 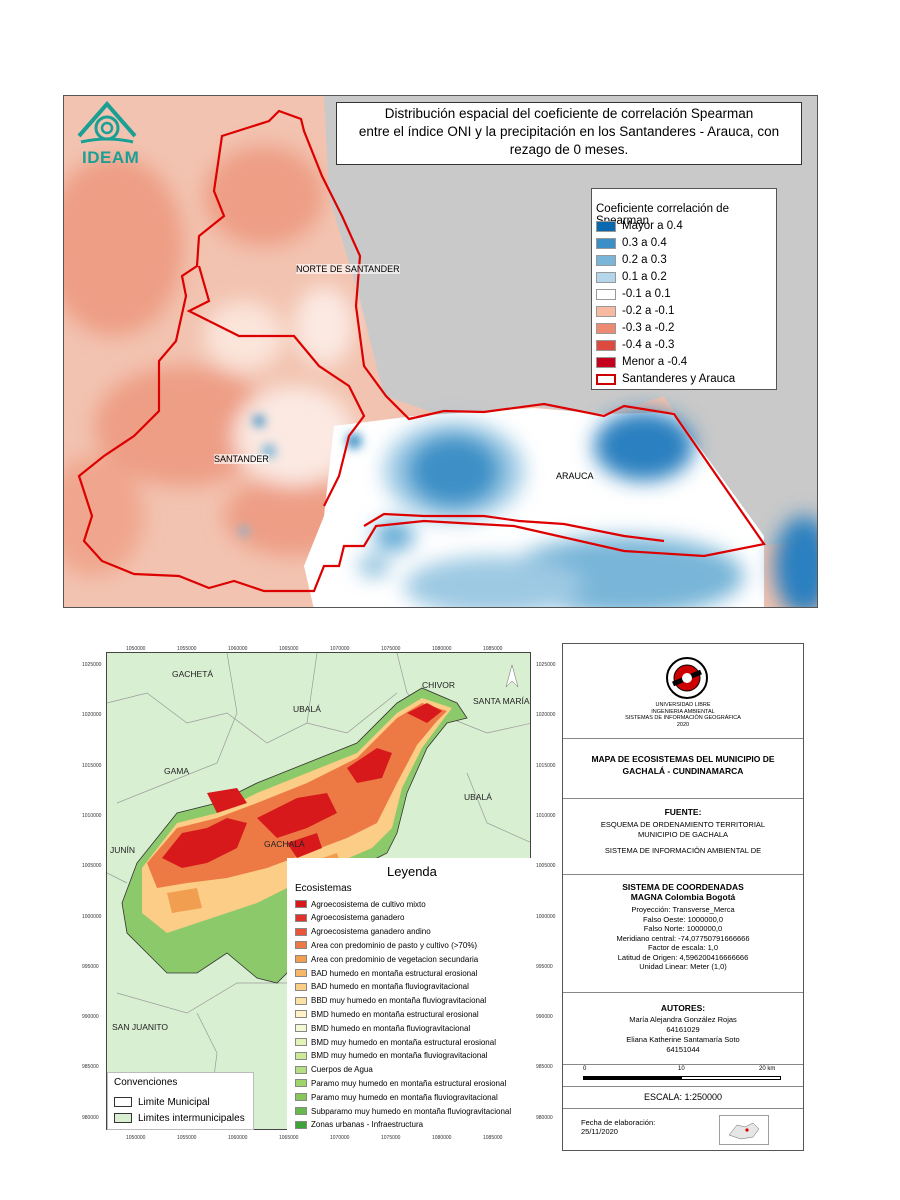 I want to click on x-tick-label: 1070000, so click(x=340, y=649).